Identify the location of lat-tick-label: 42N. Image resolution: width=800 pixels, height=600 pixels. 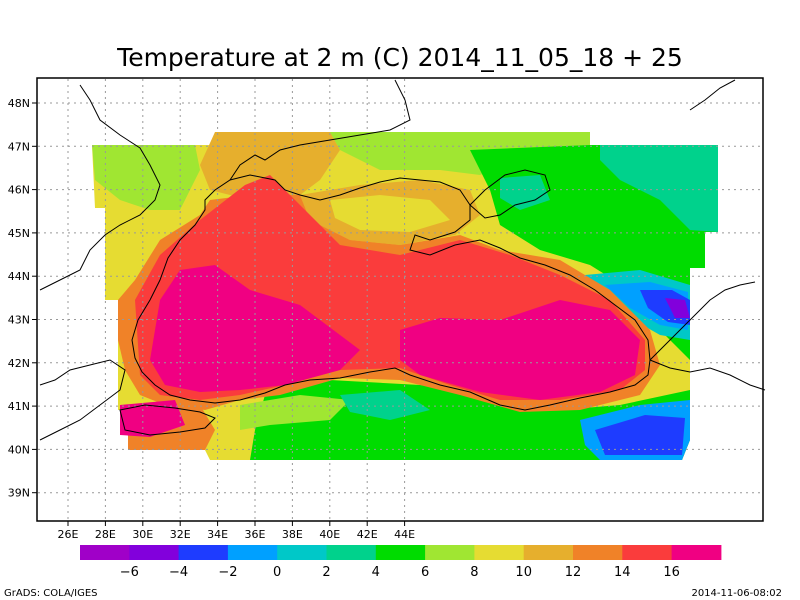
(19, 363).